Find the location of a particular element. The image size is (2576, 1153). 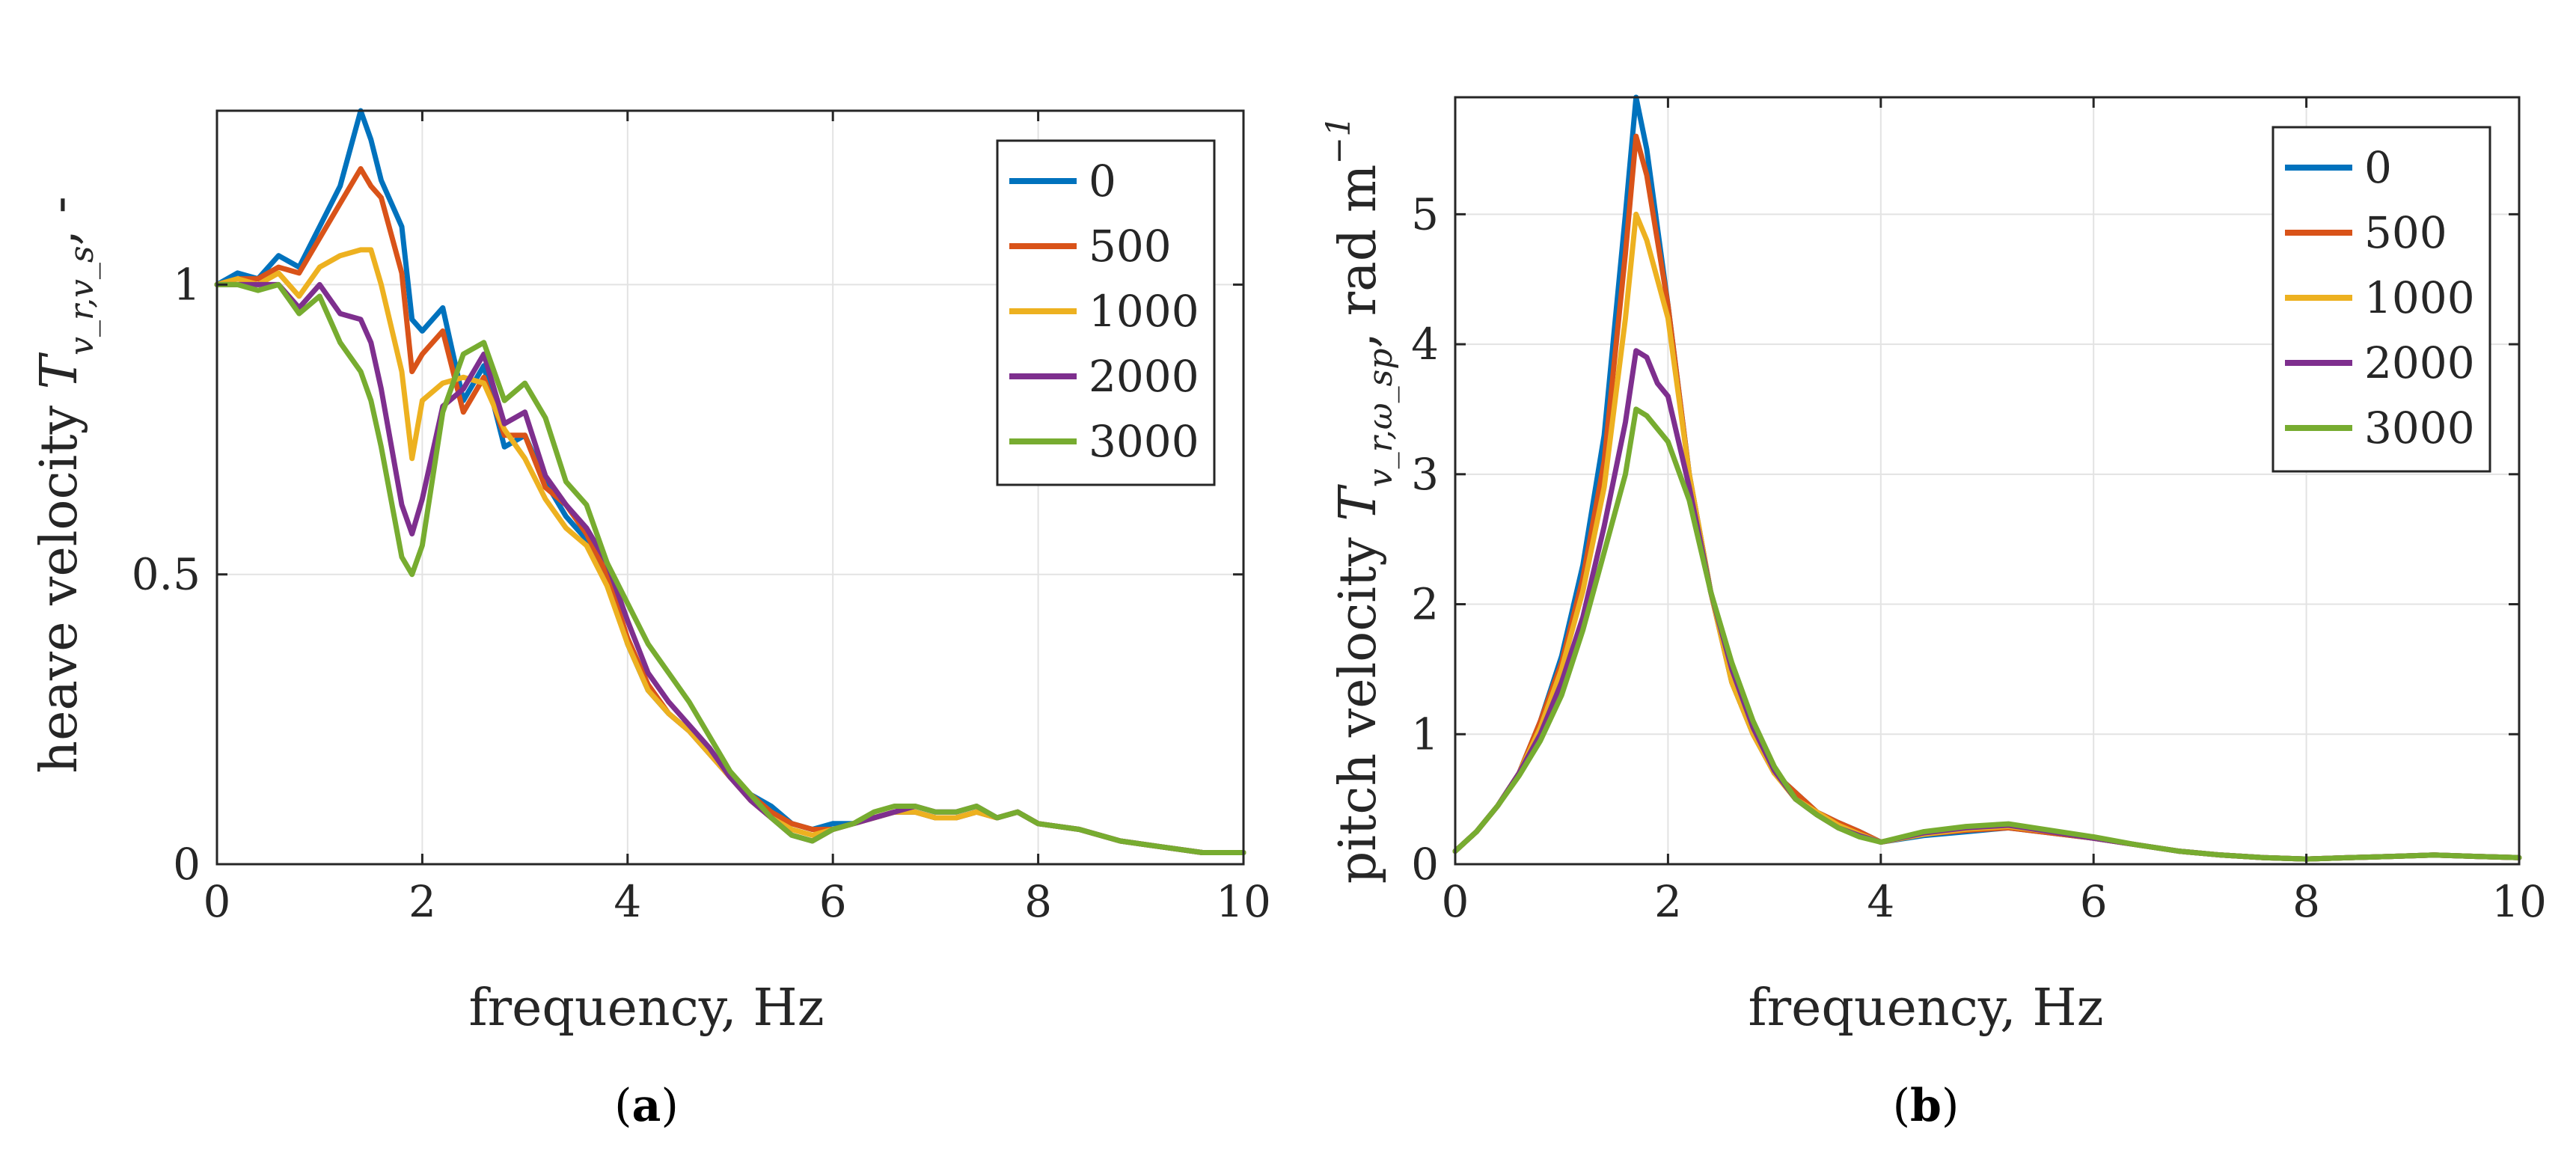

panel-b-legend-label-3000: 3000 is located at coordinates (2419, 428).